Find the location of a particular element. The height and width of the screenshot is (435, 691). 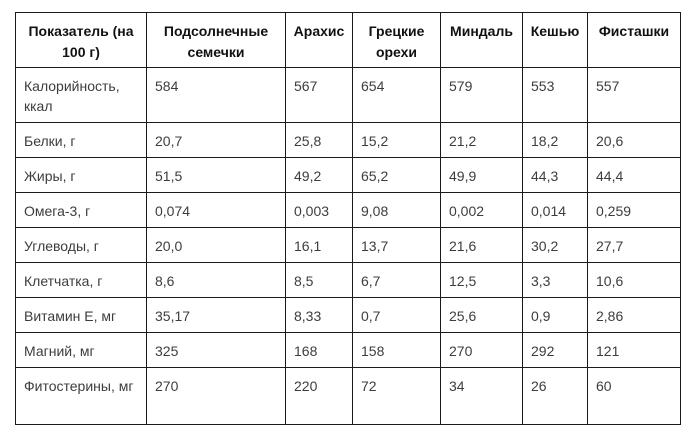

table-cell: 25,6 is located at coordinates (481, 315).